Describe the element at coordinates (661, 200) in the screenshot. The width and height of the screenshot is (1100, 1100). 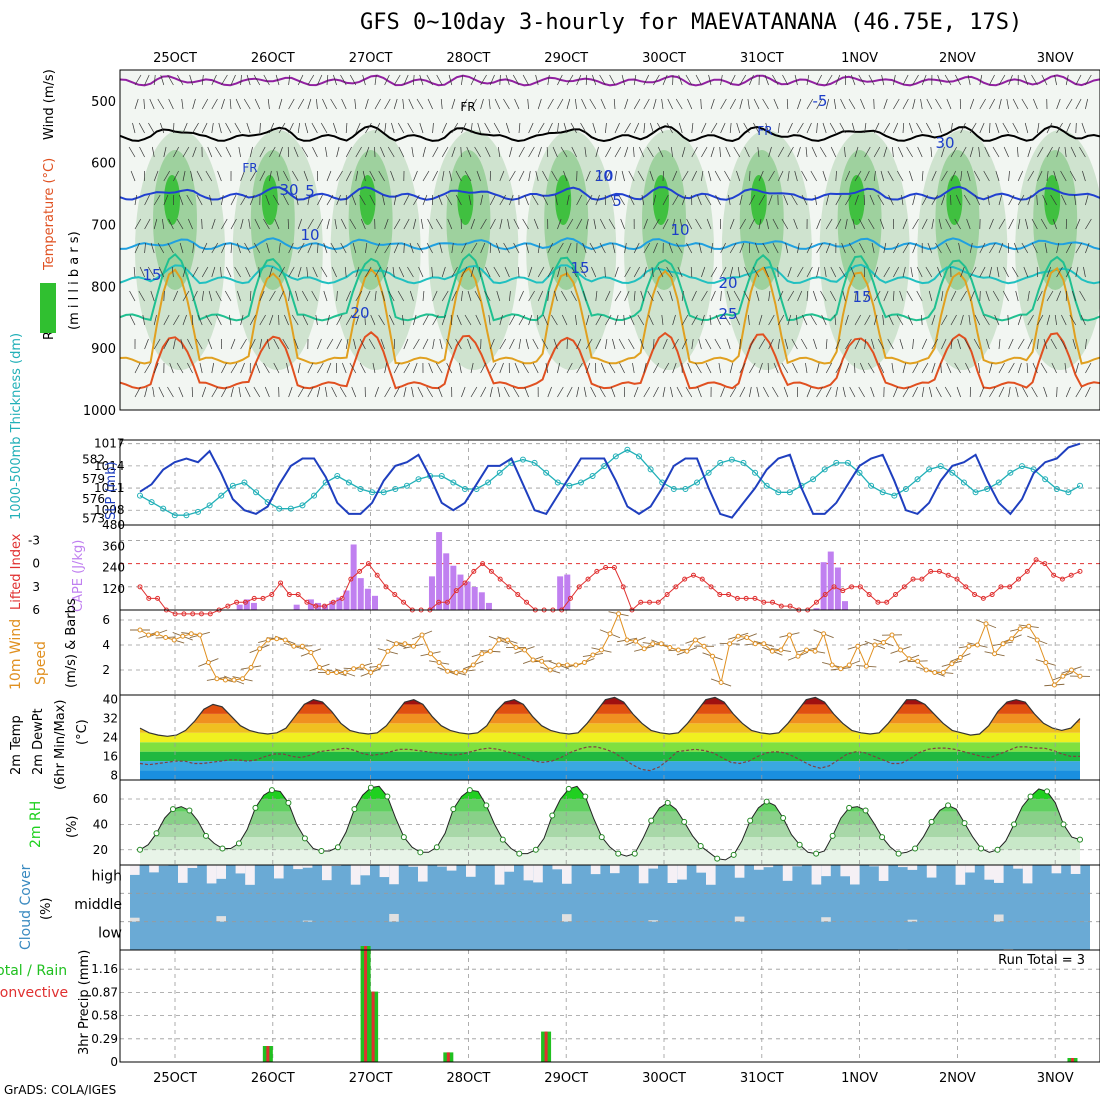
I see `rh-shade-dark` at that location.